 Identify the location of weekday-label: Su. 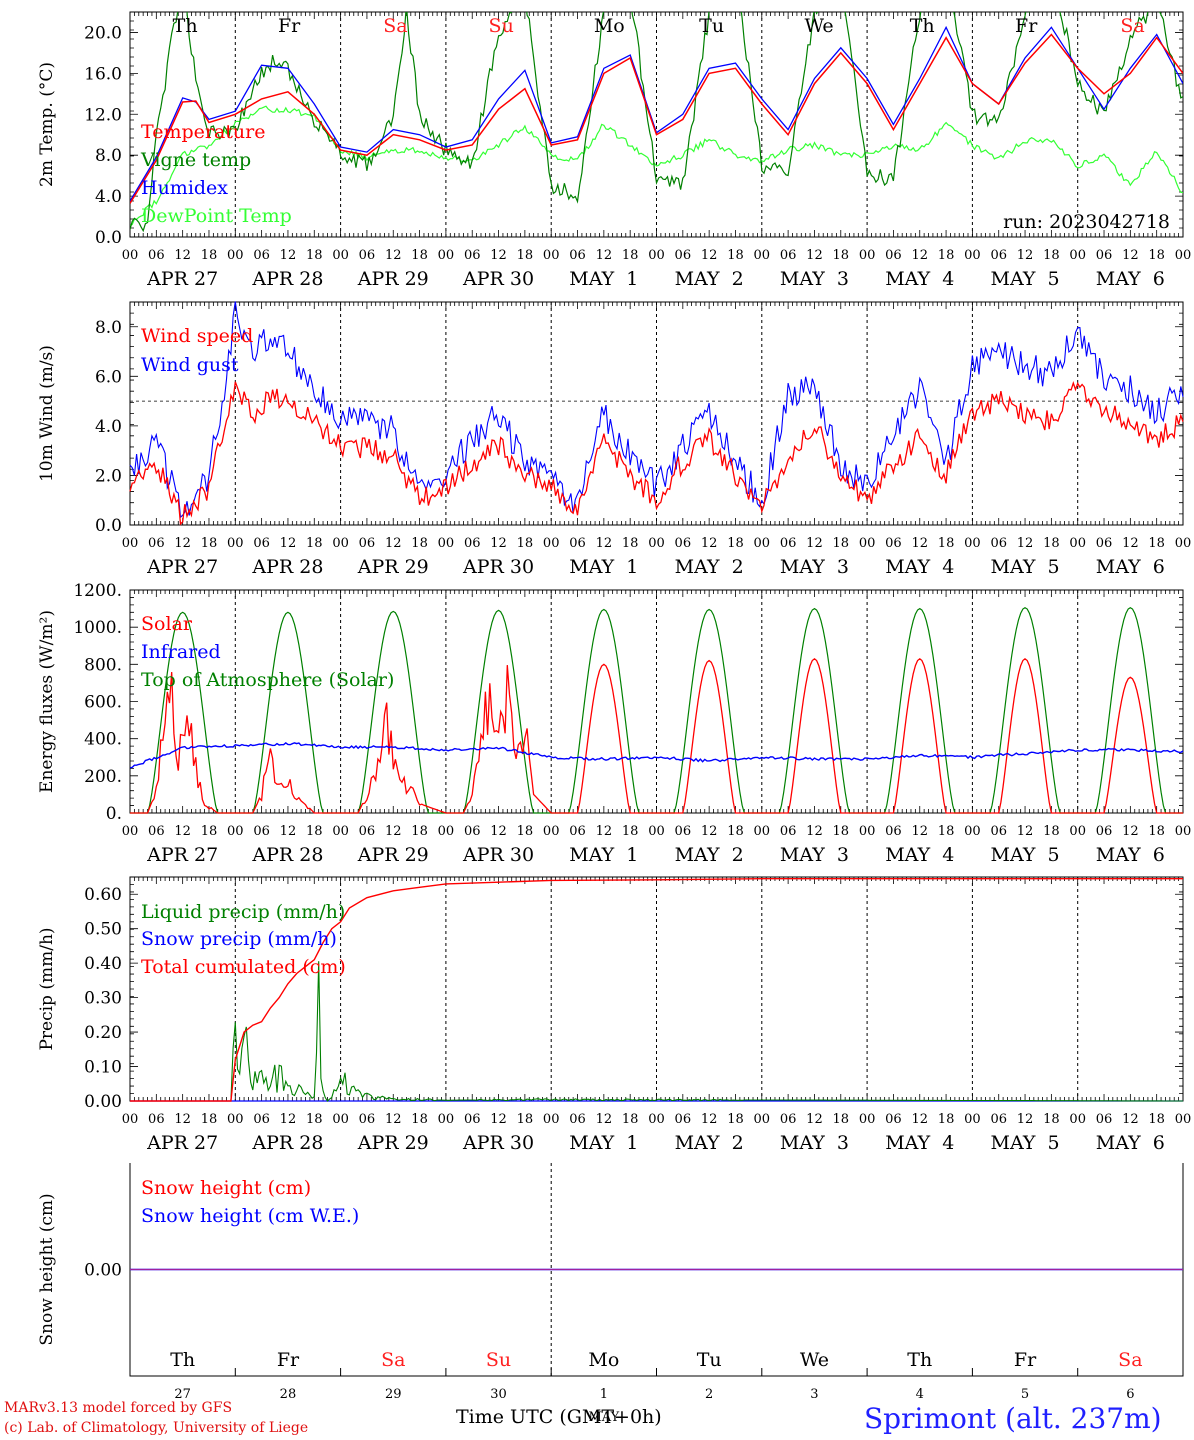
(498, 1360).